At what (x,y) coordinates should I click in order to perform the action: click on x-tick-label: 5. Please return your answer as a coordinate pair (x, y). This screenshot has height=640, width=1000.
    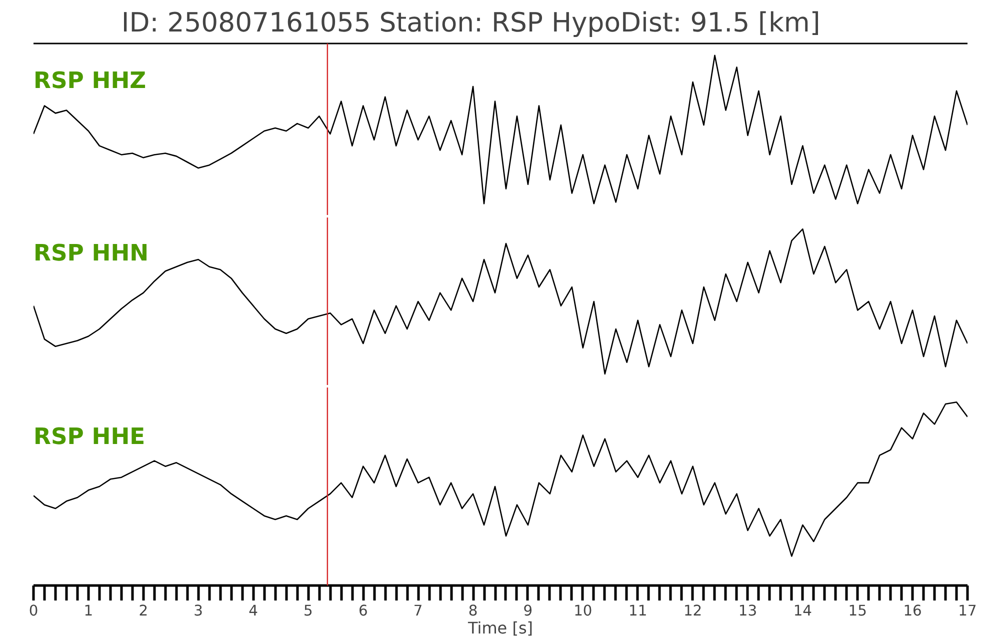
    Looking at the image, I should click on (308, 611).